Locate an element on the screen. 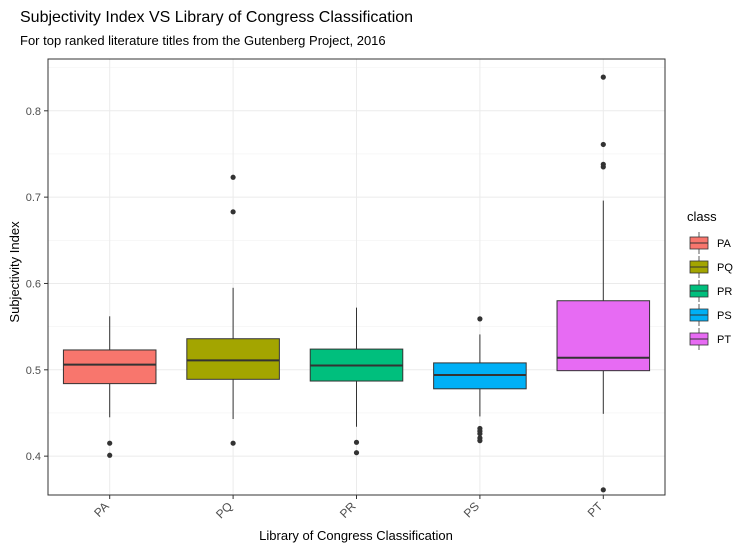 Image resolution: width=750 pixels, height=550 pixels. box-pq is located at coordinates (233, 310).